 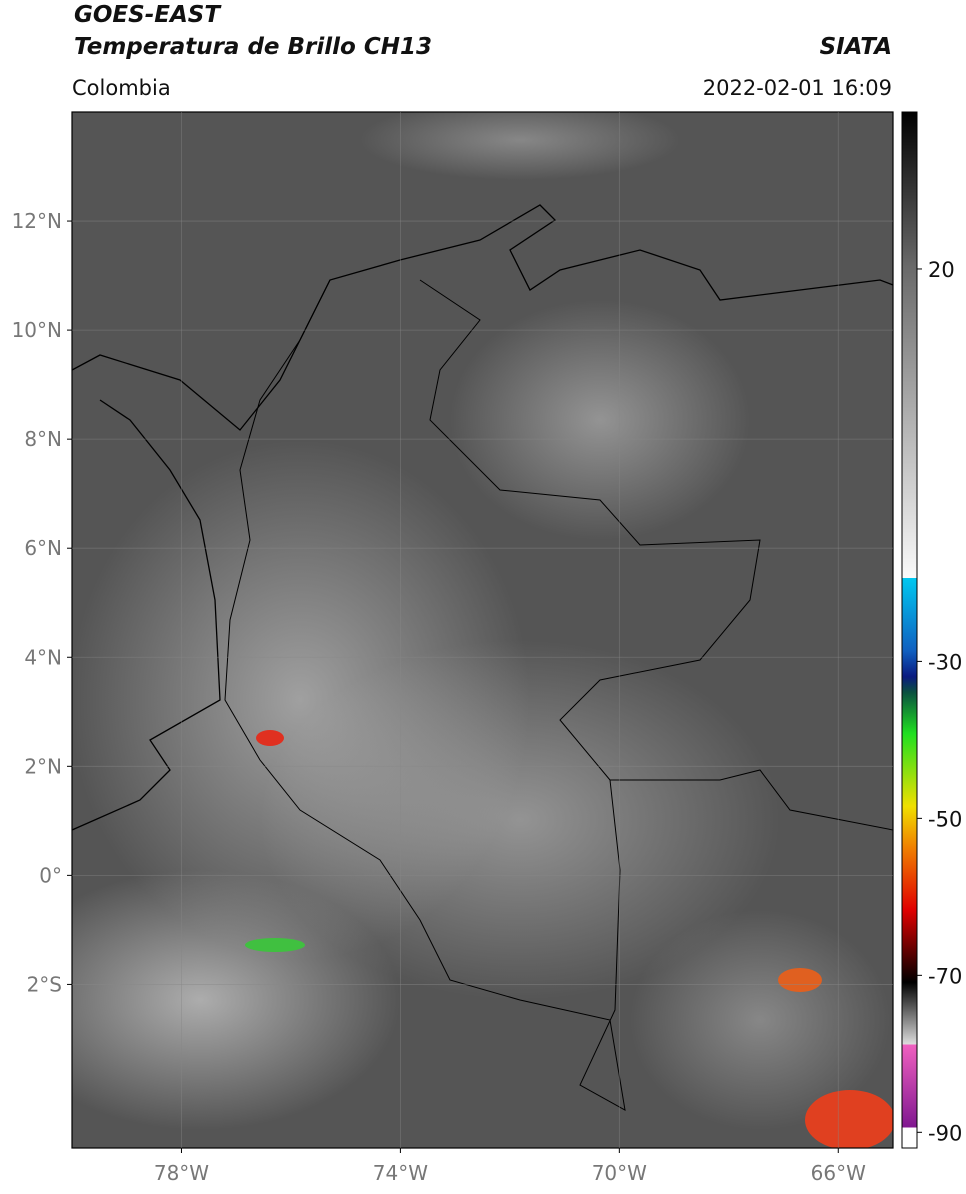 What do you see at coordinates (43, 766) in the screenshot?
I see `y-tick-label: 2°N` at bounding box center [43, 766].